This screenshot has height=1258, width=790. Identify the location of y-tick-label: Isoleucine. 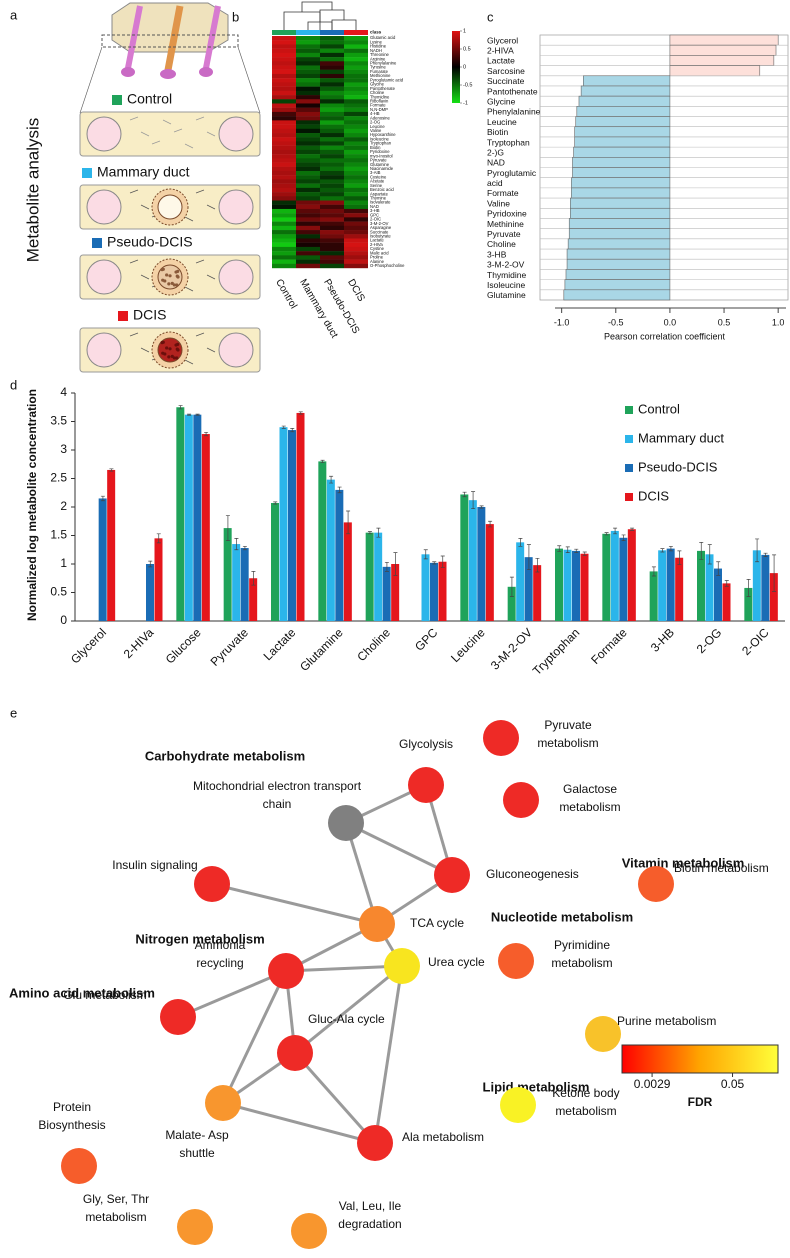
(506, 285).